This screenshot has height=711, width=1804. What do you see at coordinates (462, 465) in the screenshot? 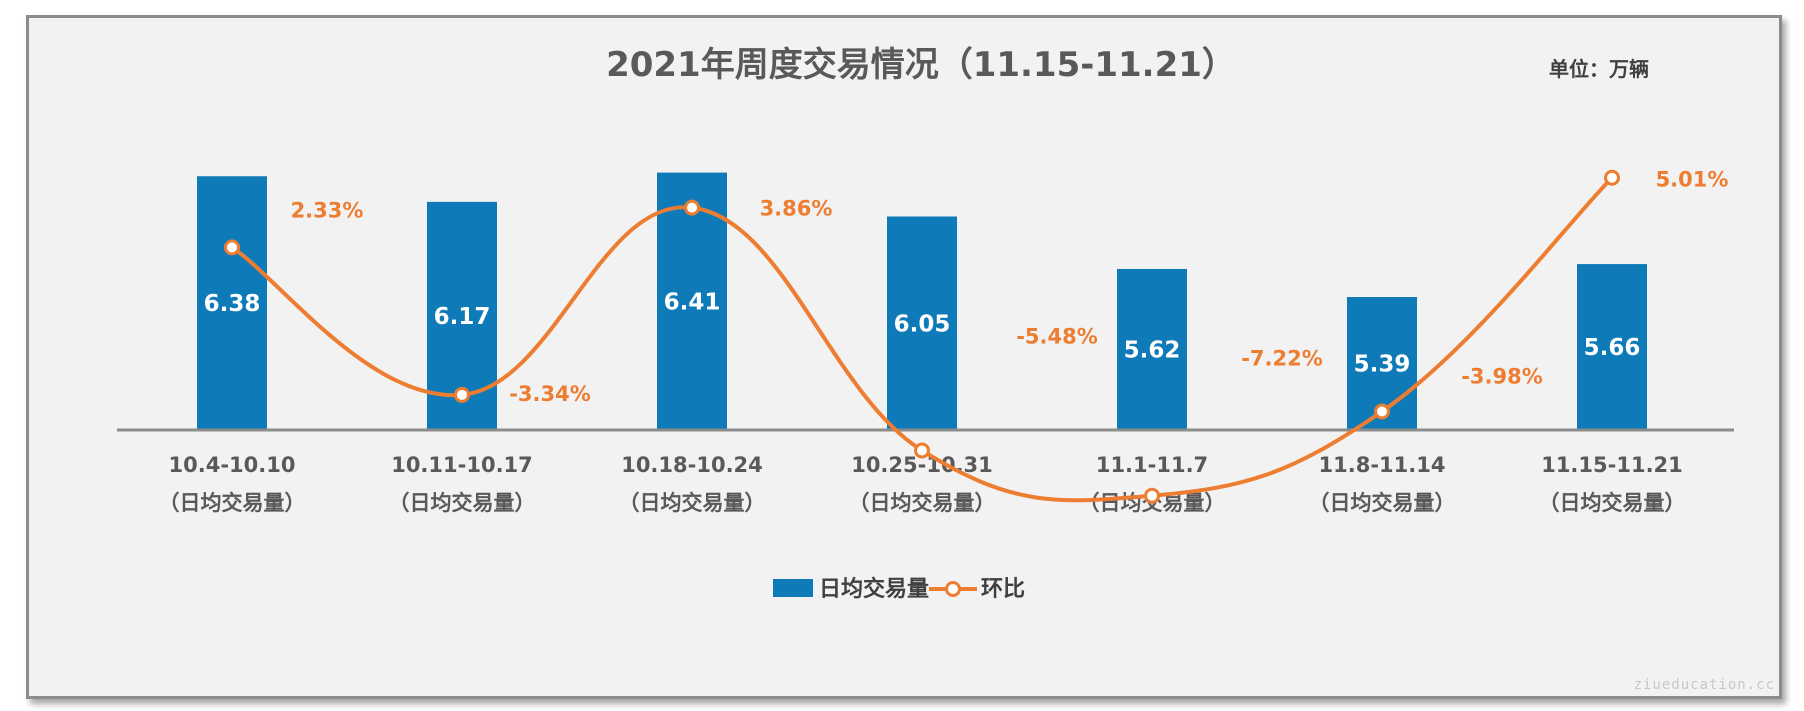
I see `x-tick-label: 10.11-10.17` at bounding box center [462, 465].